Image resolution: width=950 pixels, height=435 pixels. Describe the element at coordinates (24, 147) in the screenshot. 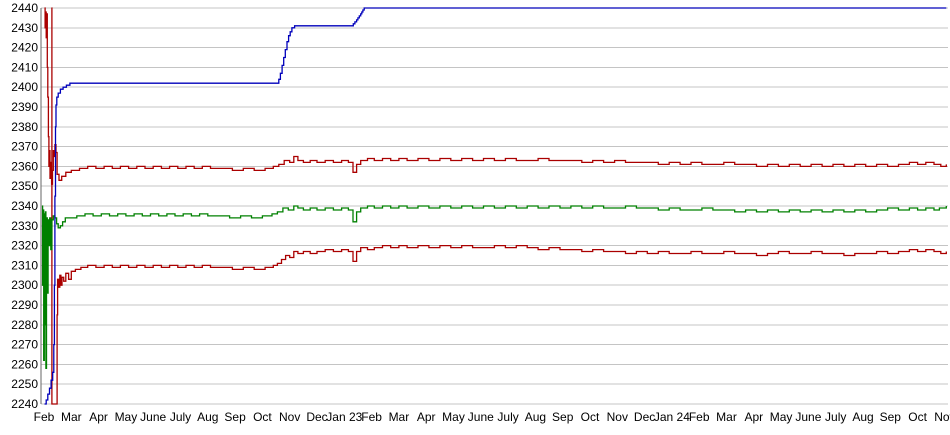

I see `y-tick-label: 2370` at that location.